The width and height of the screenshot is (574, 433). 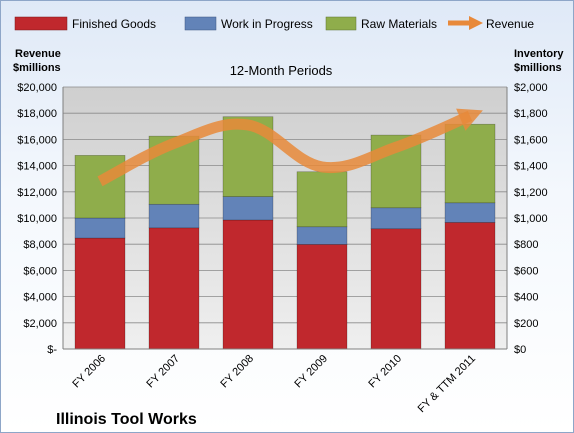 I want to click on bar-work-in-progress-fy-2006, so click(x=100, y=228).